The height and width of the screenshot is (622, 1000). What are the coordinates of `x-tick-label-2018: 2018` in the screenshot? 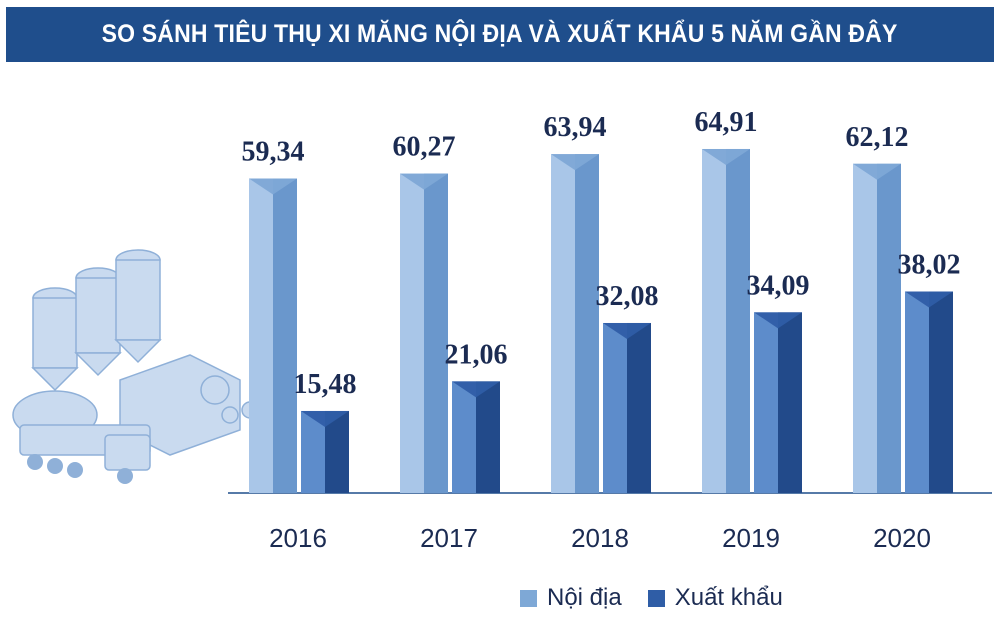 It's located at (600, 538).